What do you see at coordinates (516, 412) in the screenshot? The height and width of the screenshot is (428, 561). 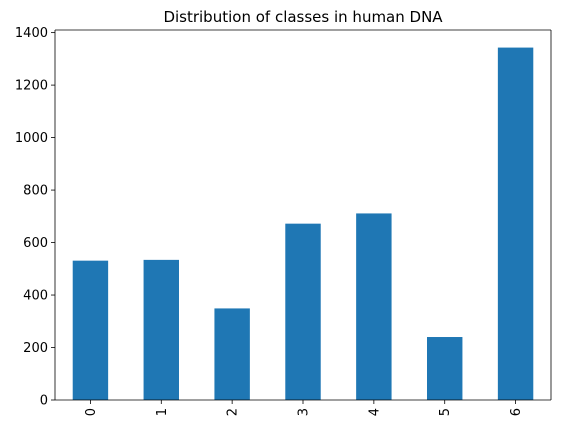 I see `x-tick-label: 6` at bounding box center [516, 412].